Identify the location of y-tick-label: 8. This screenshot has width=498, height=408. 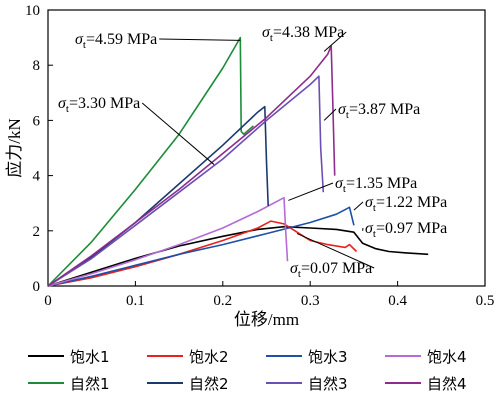
(37, 66).